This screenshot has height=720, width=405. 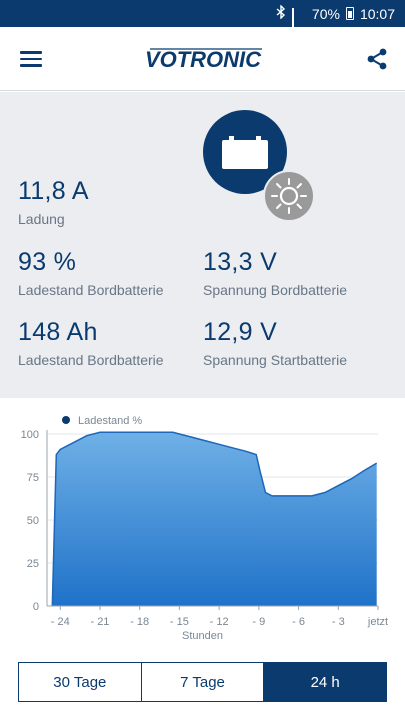 What do you see at coordinates (66, 420) in the screenshot?
I see `legend-marker` at bounding box center [66, 420].